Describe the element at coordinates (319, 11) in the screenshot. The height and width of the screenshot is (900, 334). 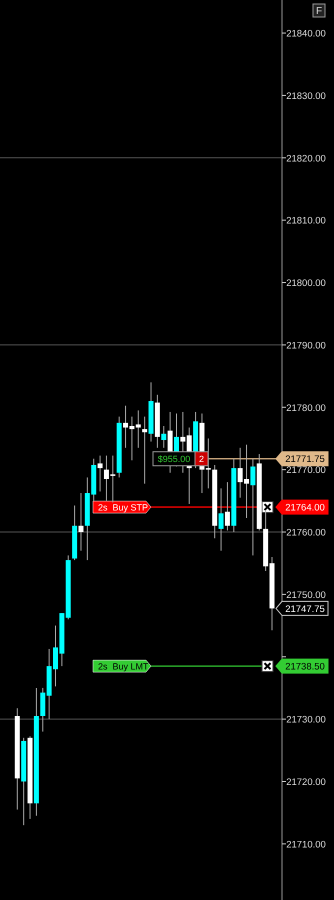
I see `text: F` at that location.